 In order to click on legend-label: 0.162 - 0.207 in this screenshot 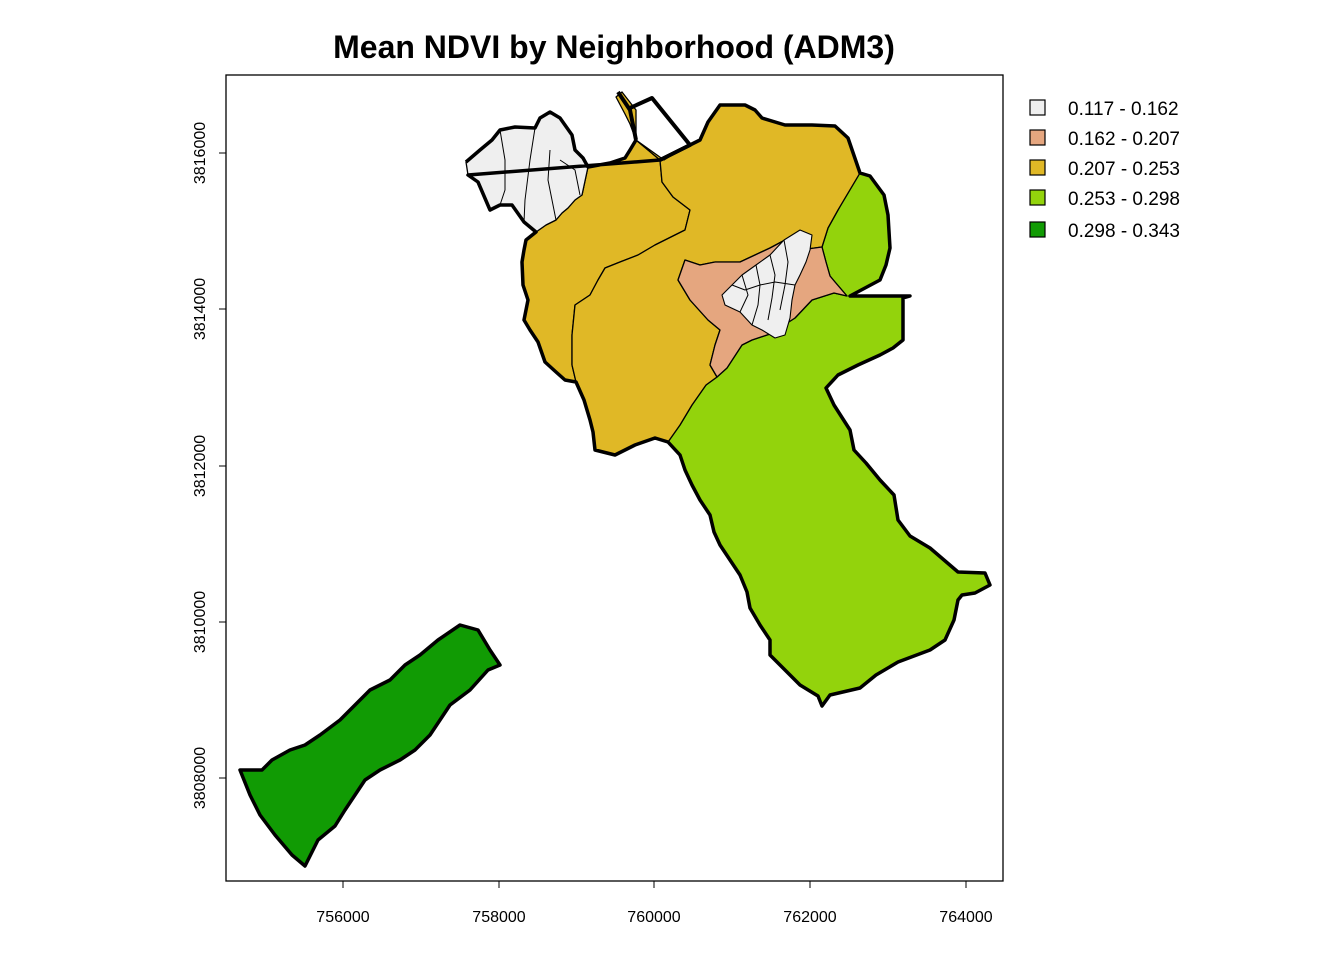, I will do `click(1124, 139)`.